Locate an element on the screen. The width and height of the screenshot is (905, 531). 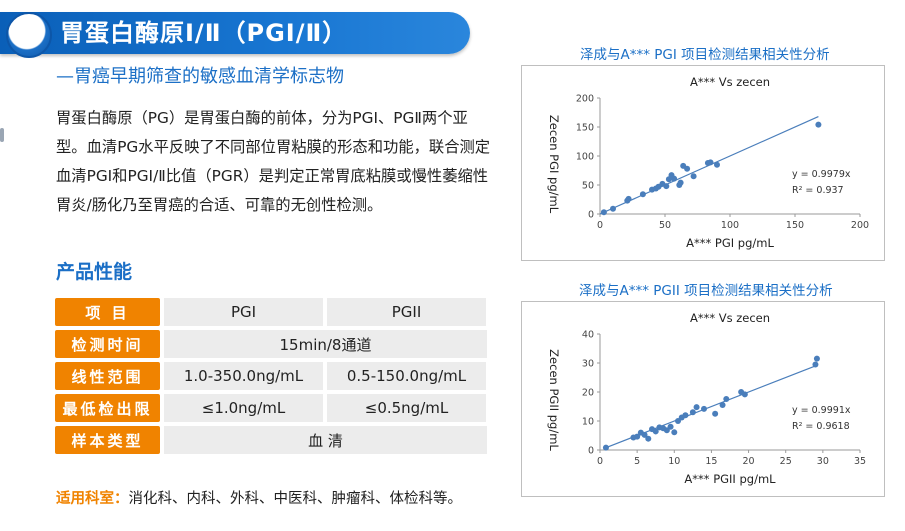
chart-caption-pgii: 泽成与A*** PGII 项目检测结果相关性分析 is located at coordinates (706, 291).